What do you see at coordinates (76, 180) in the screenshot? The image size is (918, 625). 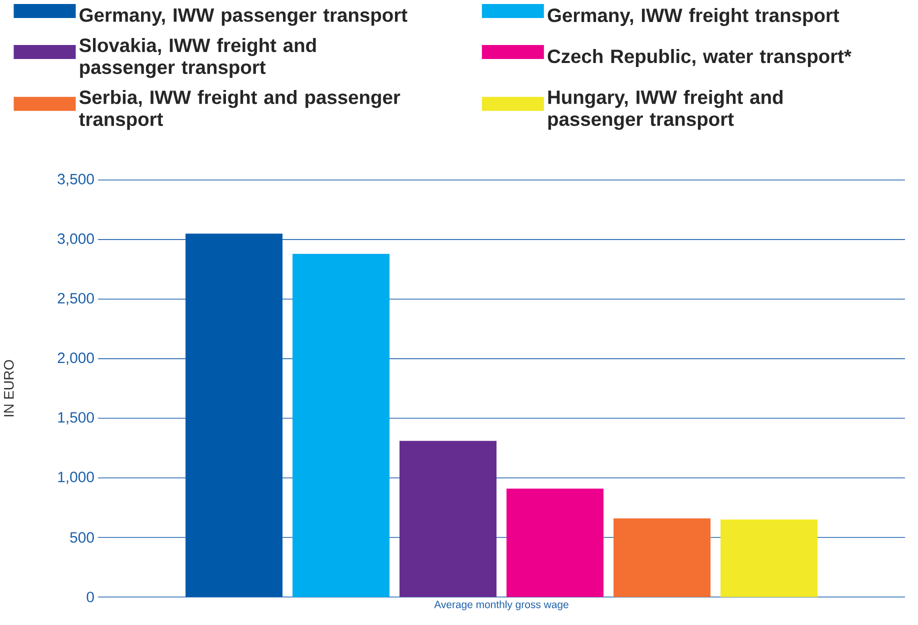 I see `y-tick-label: 3,500` at bounding box center [76, 180].